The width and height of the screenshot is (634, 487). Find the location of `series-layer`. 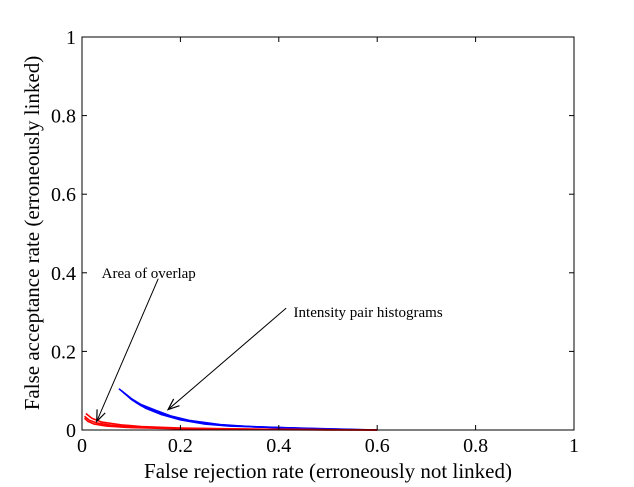

series-layer is located at coordinates (230, 409).